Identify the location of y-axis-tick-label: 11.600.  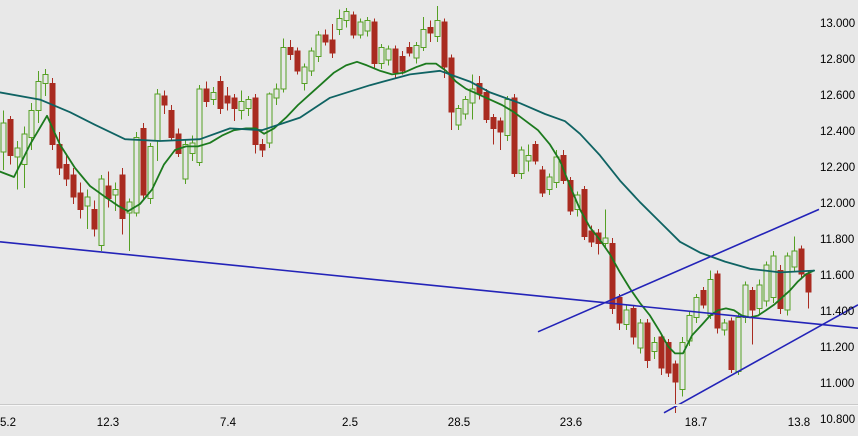
(837, 276).